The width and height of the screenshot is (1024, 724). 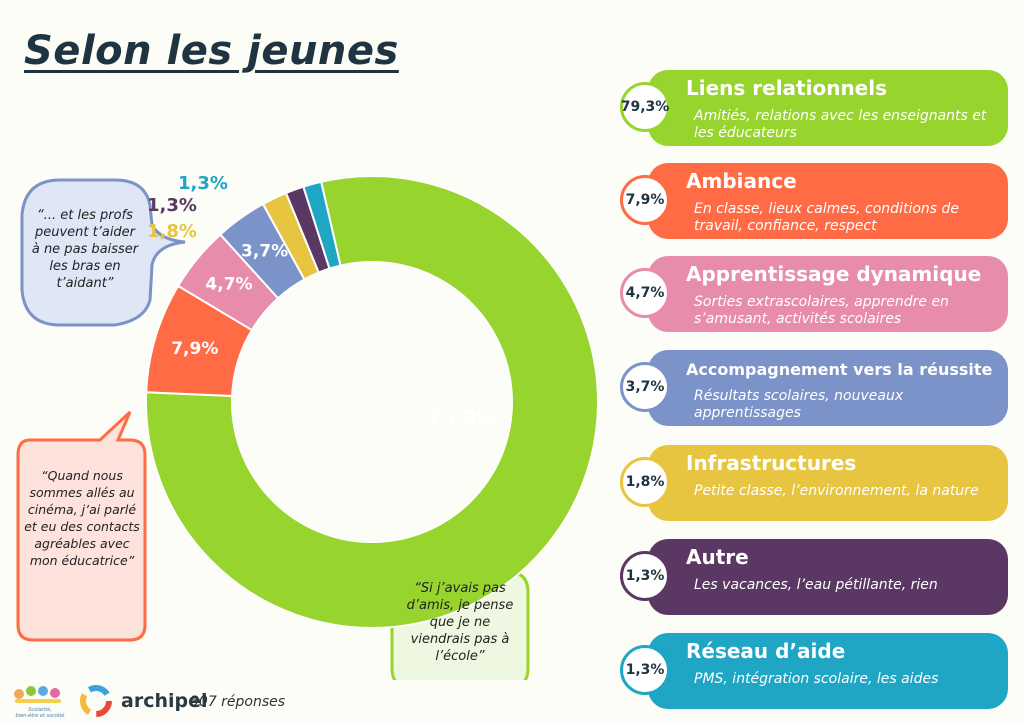 I want to click on category-title: Ambiance, so click(x=741, y=181).